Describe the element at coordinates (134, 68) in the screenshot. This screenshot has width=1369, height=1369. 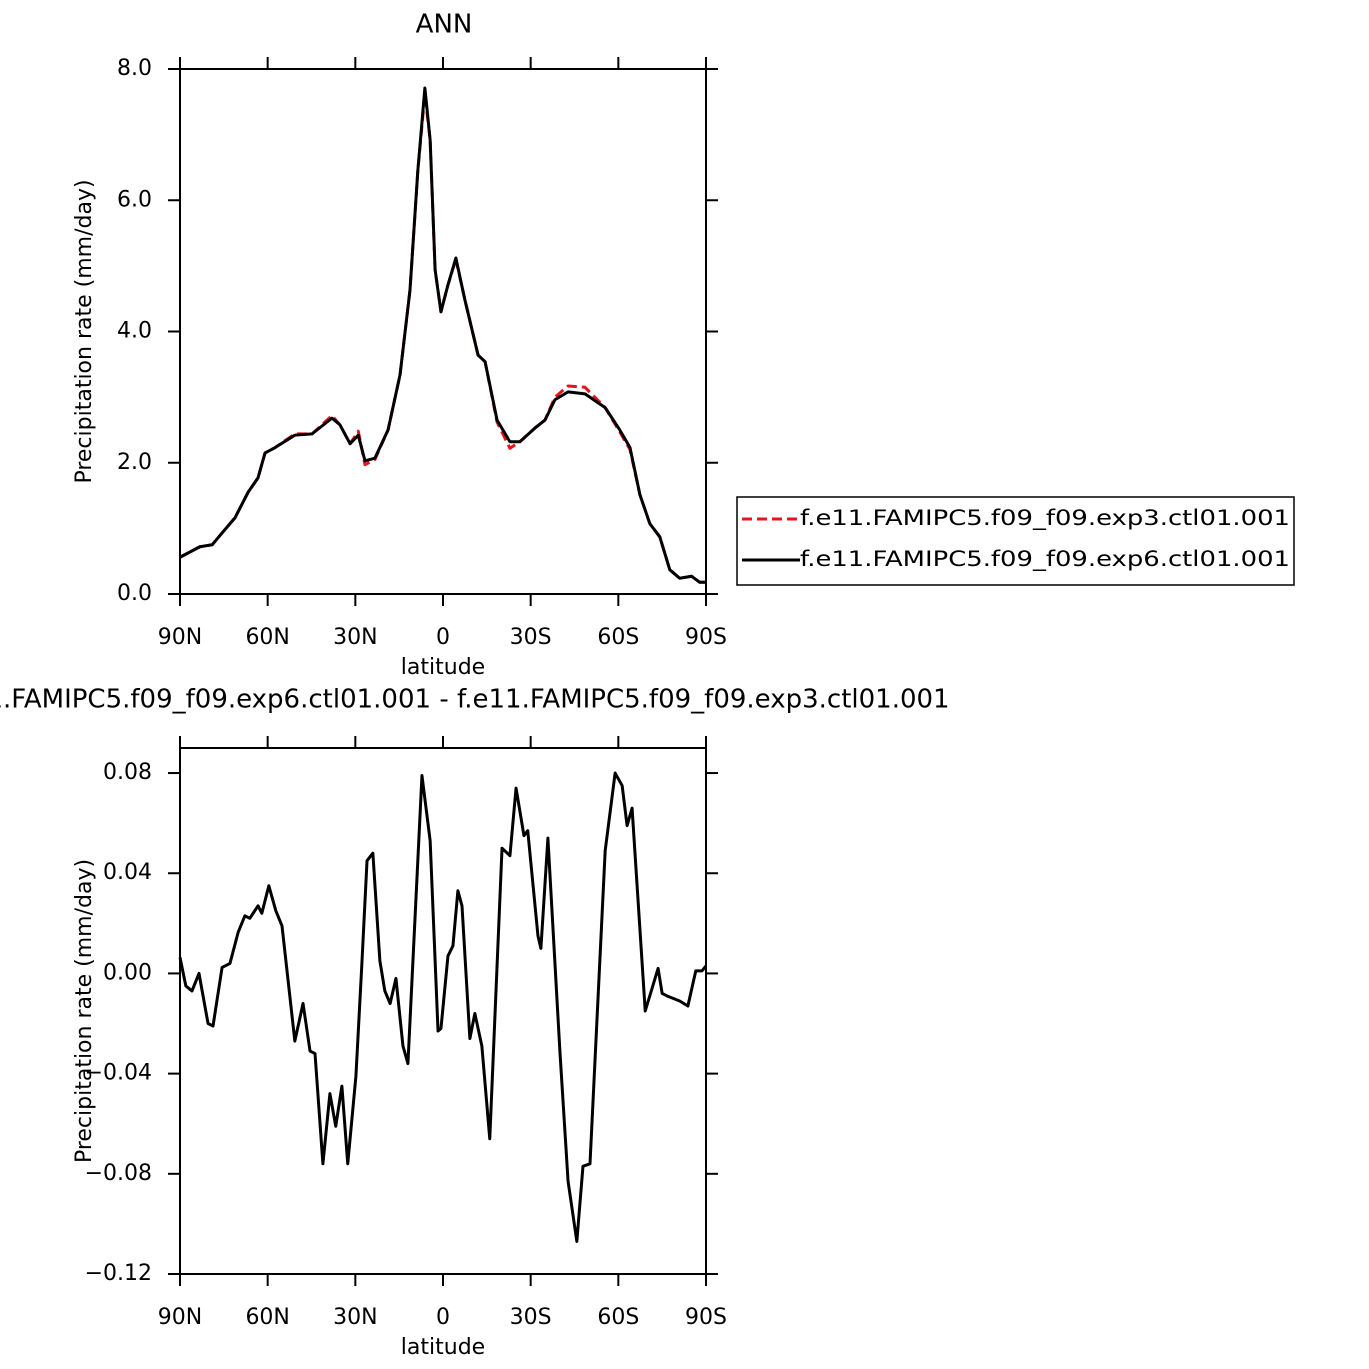
I see `y-tick-label: 8.0` at that location.